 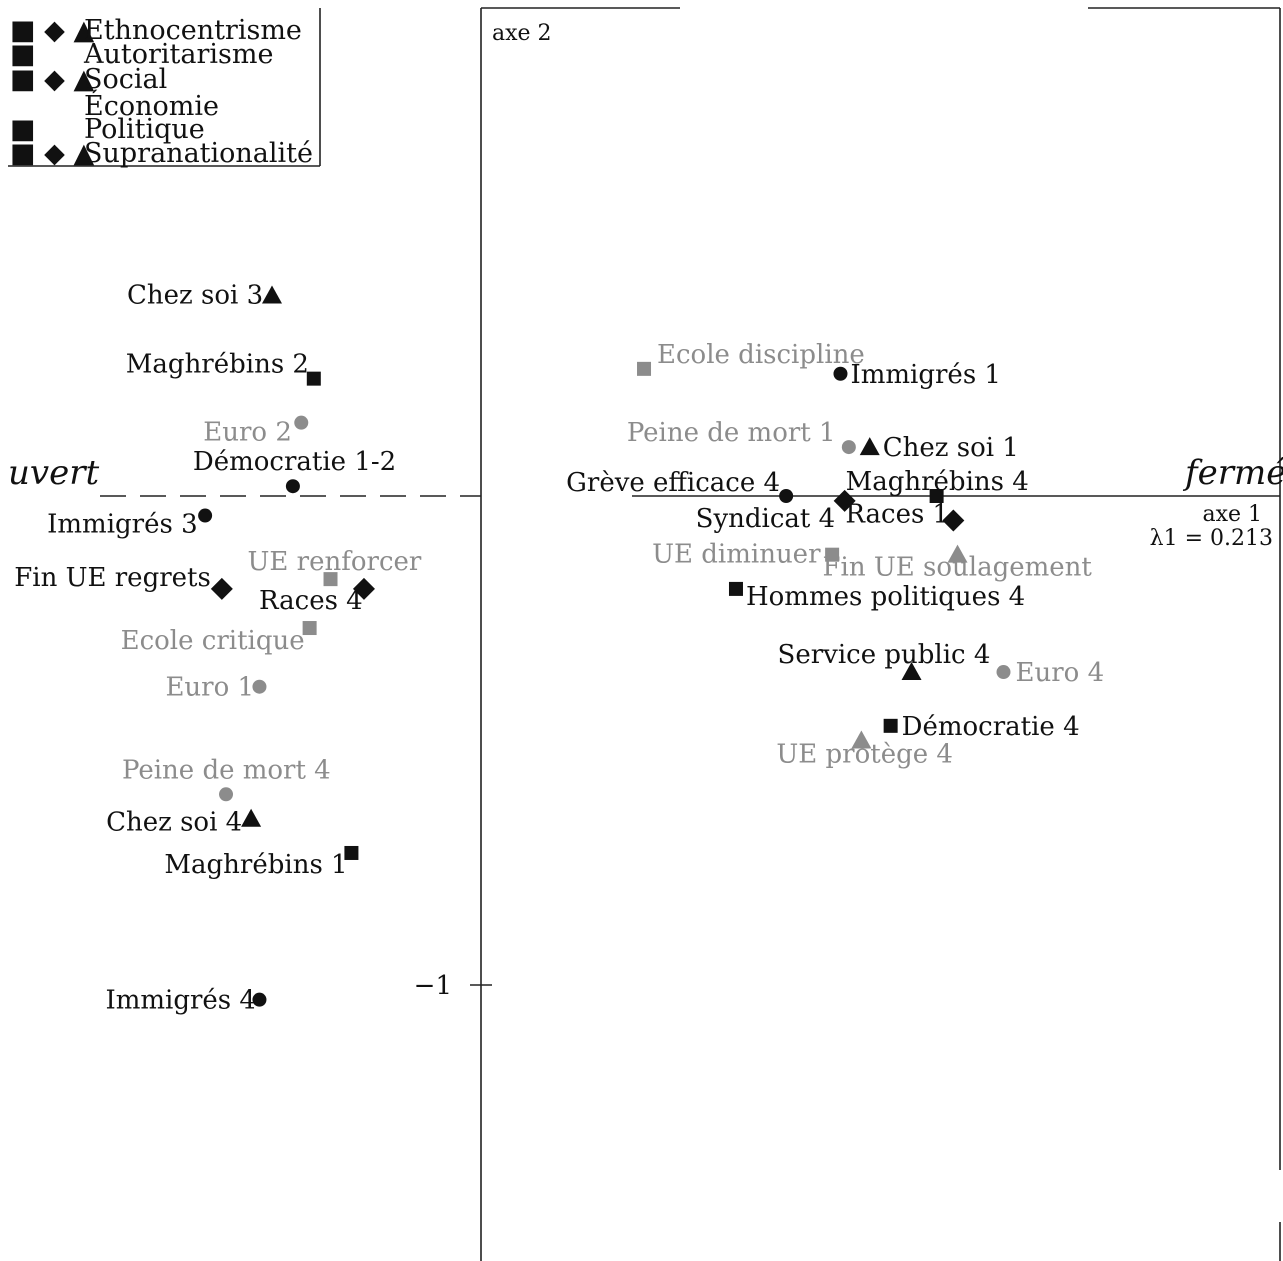 What do you see at coordinates (766, 519) in the screenshot?
I see `point-label: Syndicat 4` at bounding box center [766, 519].